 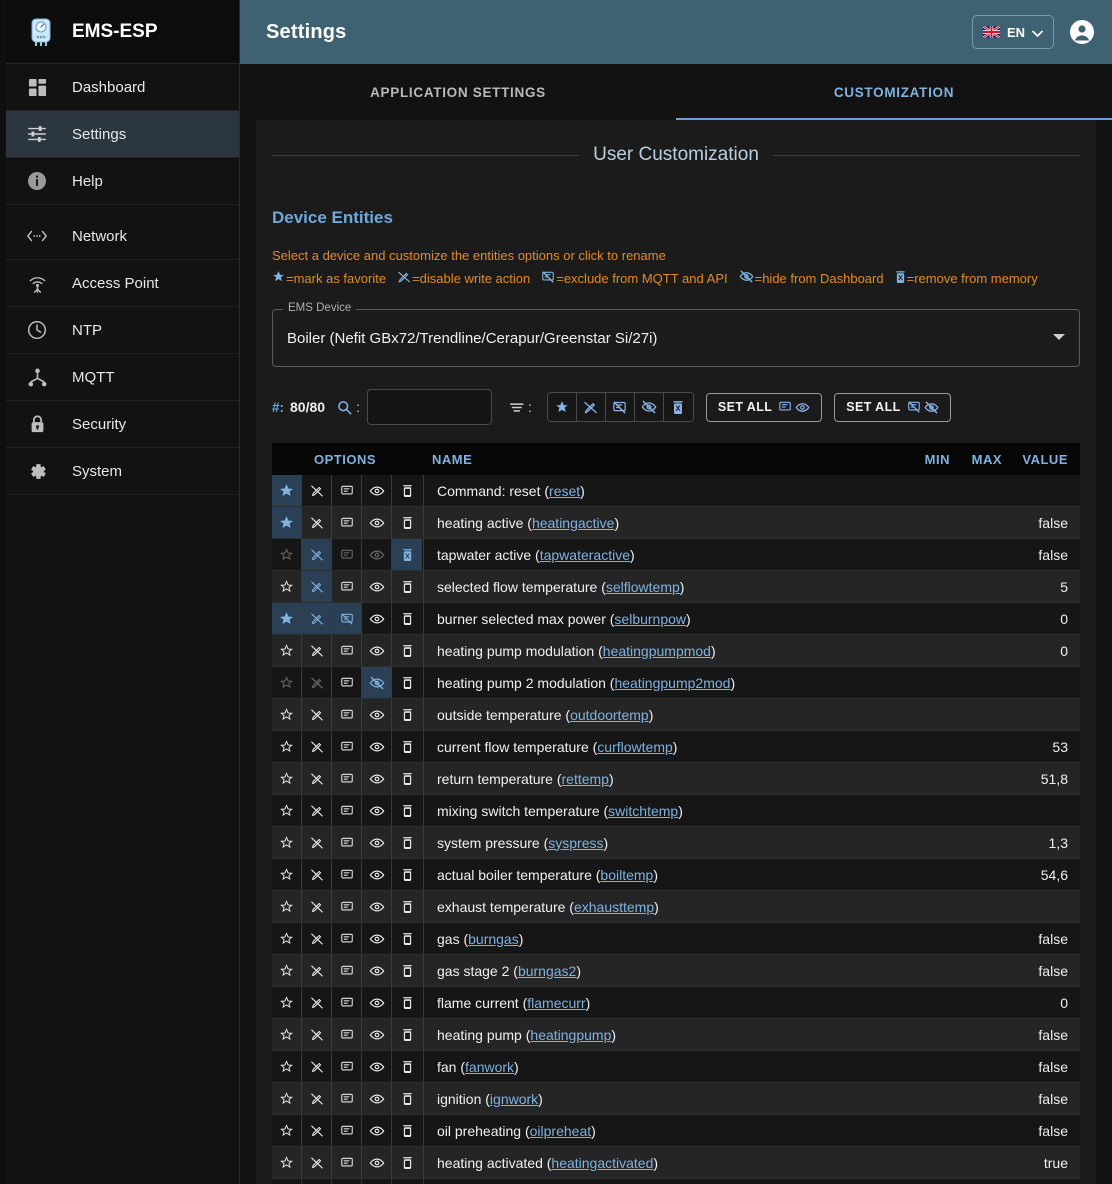 What do you see at coordinates (560, 810) in the screenshot?
I see `entity-name: mixing switch temperature (switchtemp)` at bounding box center [560, 810].